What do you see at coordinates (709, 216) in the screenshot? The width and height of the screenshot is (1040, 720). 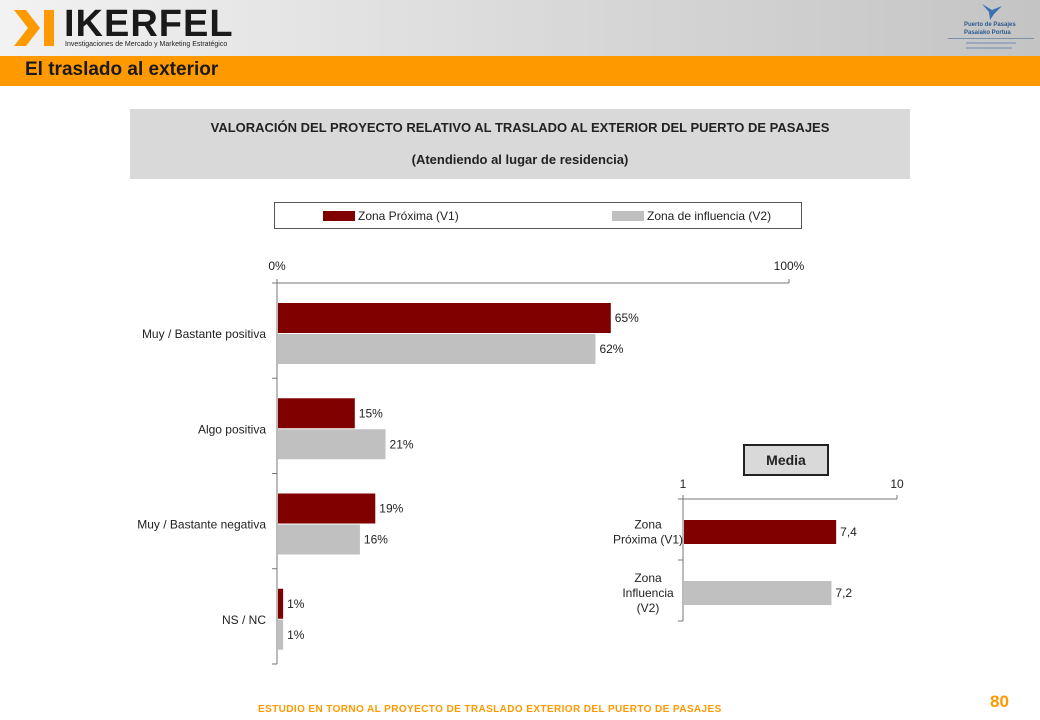 I see `legend-label-v2: Zona de influencia (V2)` at bounding box center [709, 216].